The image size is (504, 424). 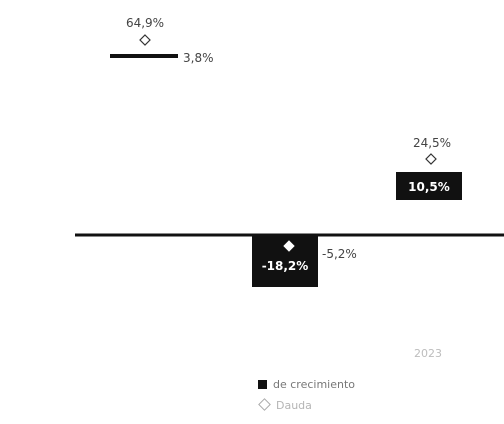 I want to click on bar-cat3-series1, so click(x=285, y=261).